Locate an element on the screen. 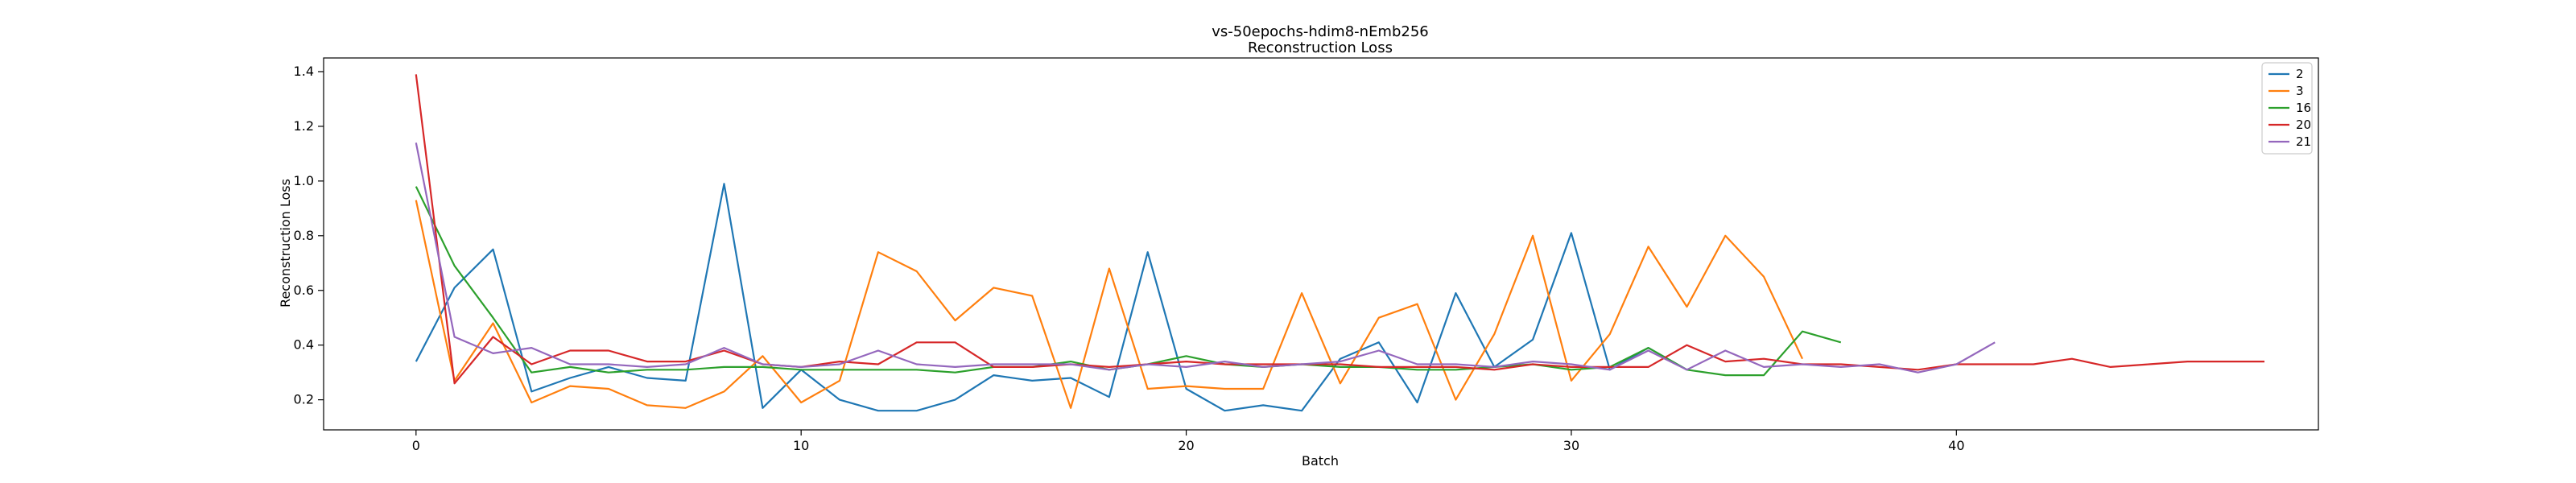  y-tick-label: 1.4 is located at coordinates (304, 71).